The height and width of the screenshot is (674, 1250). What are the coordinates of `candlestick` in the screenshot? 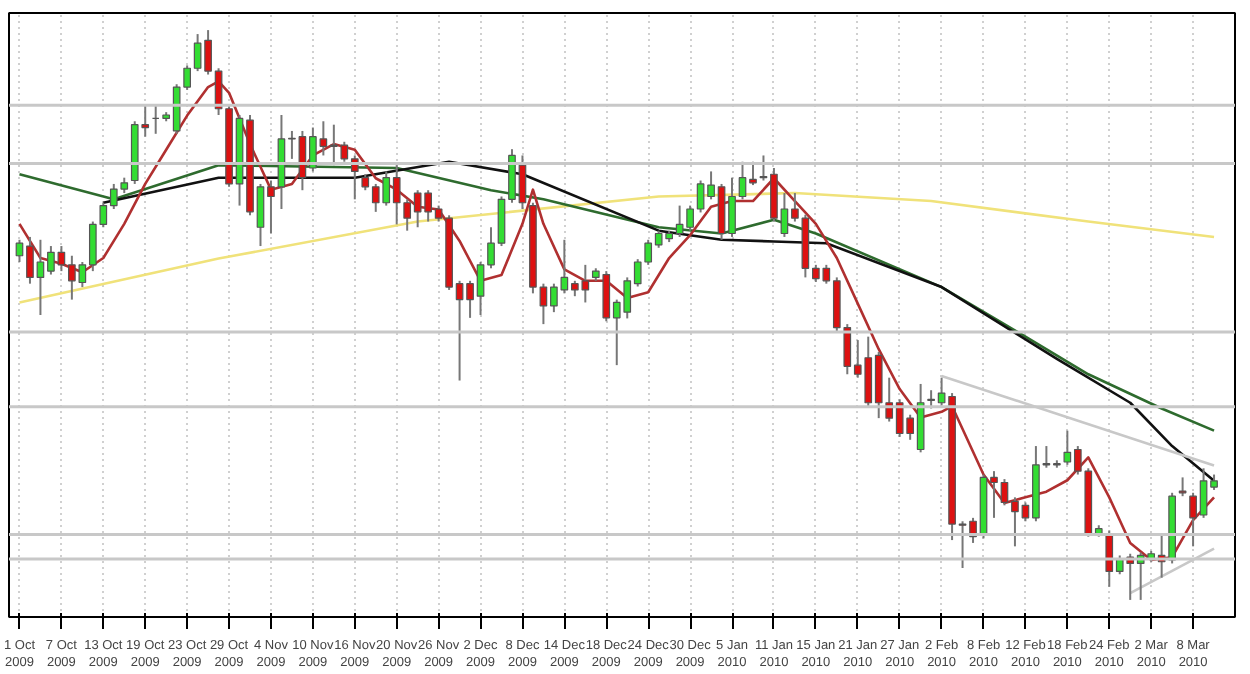 It's located at (1182, 487).